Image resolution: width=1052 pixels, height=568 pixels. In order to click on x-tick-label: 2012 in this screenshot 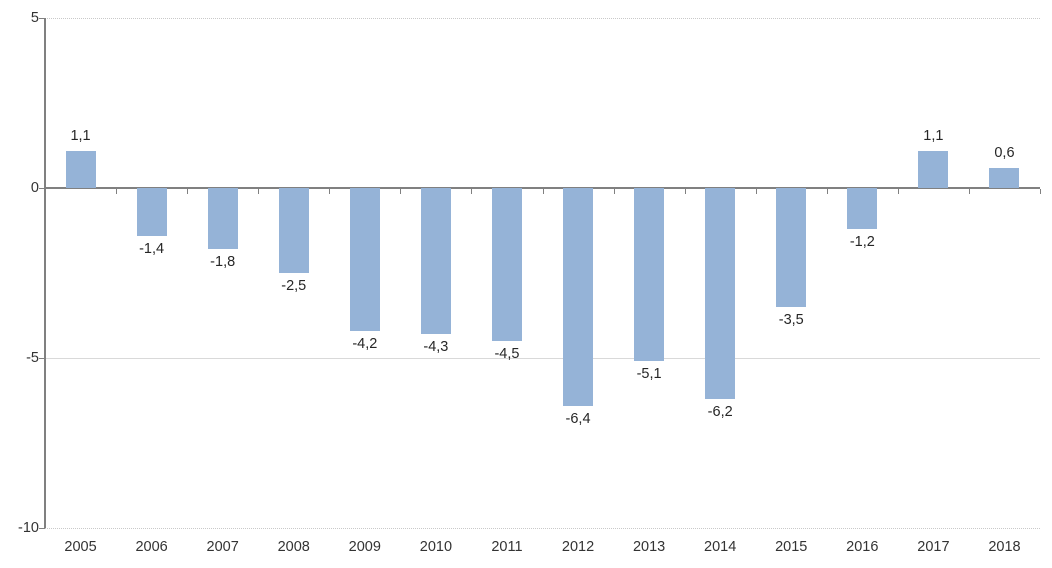, I will do `click(578, 547)`.